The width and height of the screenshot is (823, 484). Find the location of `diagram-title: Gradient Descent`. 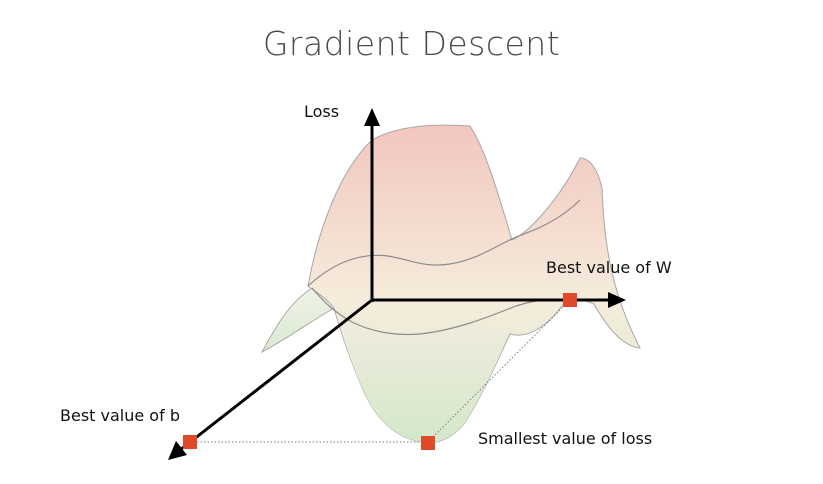

diagram-title: Gradient Descent is located at coordinates (411, 43).